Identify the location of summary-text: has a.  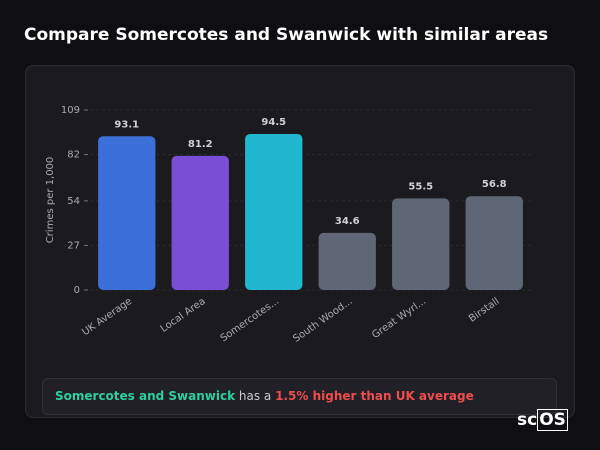
(255, 396).